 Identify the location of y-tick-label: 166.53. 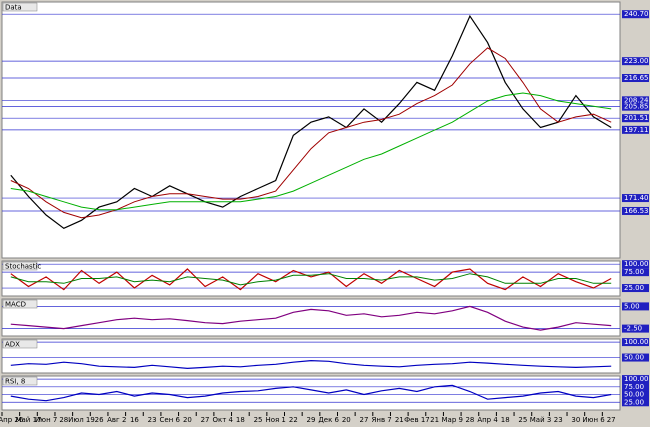
(636, 211).